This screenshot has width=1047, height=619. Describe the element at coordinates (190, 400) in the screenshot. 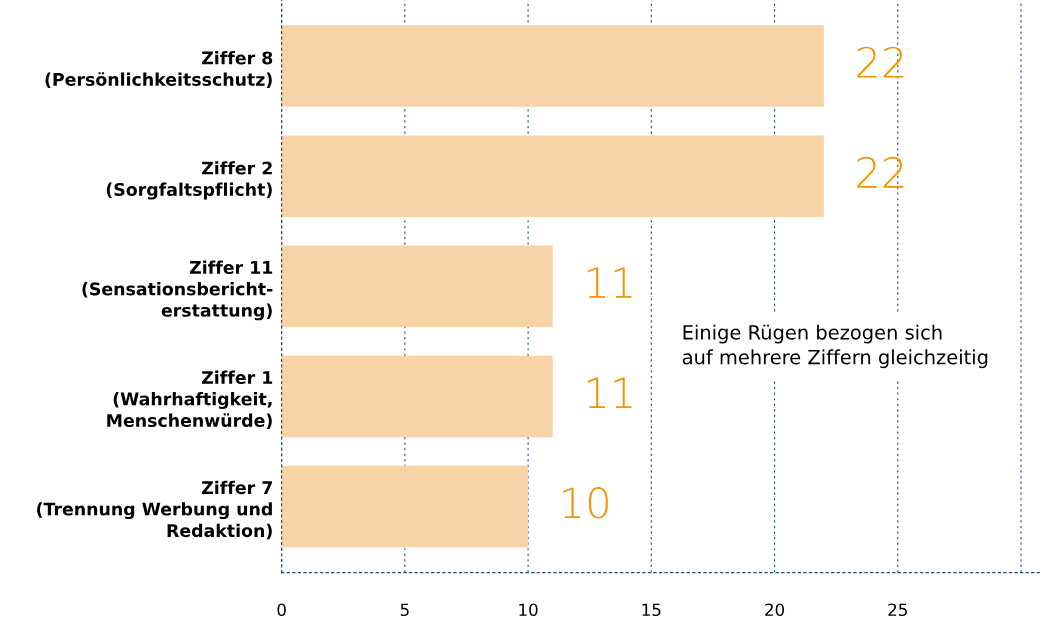

I see `y-tick-label: Ziffer 1 (Wahrhaftigkeit, Menschenwürde)` at that location.